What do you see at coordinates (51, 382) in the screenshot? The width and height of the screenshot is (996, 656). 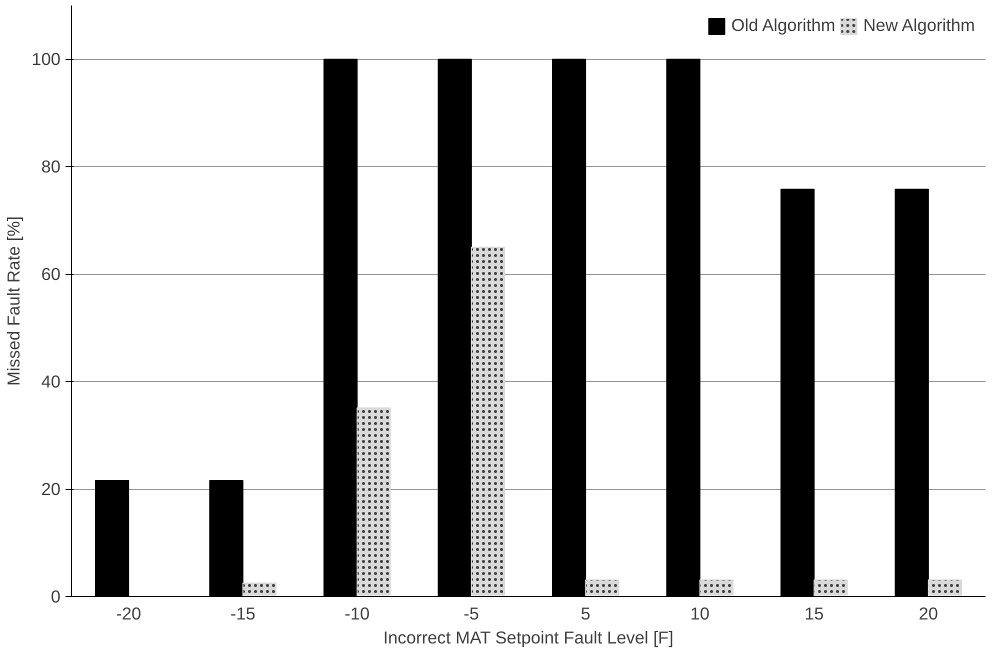 I see `y-tick-label: 40` at bounding box center [51, 382].